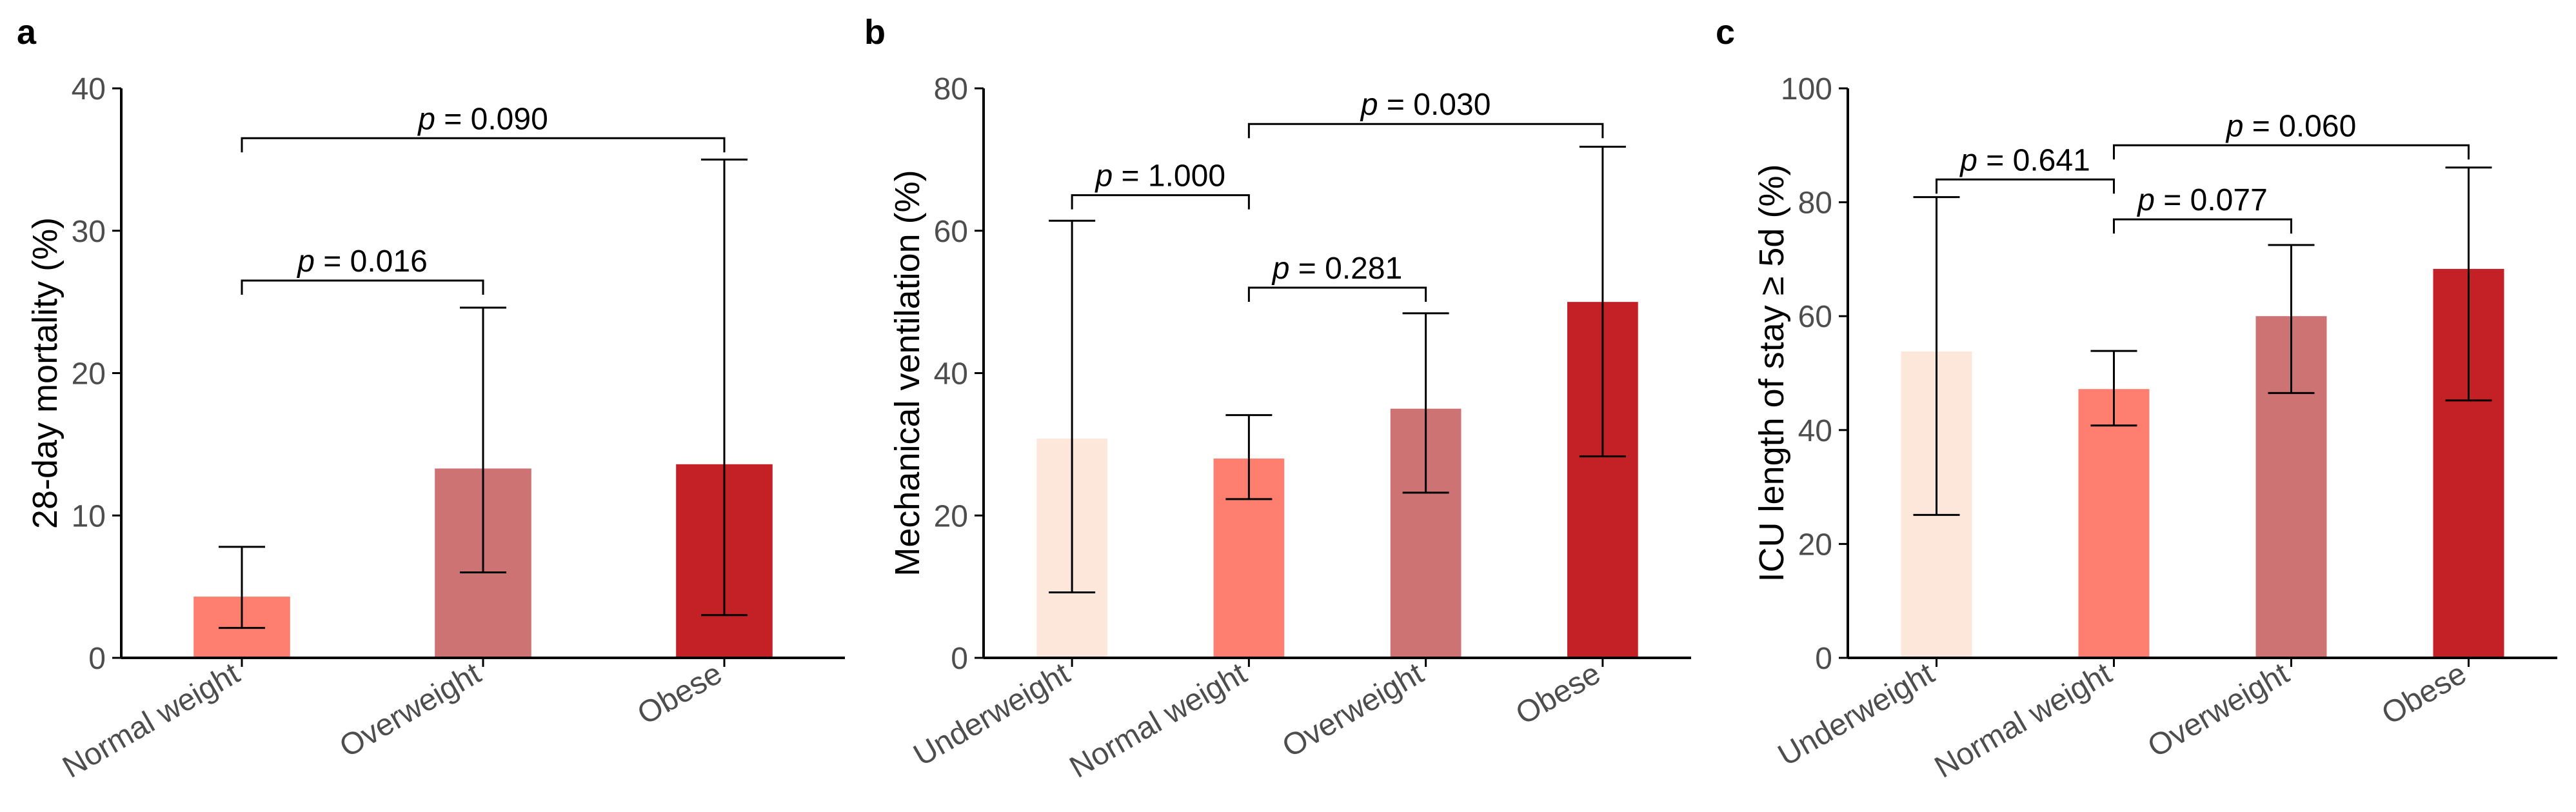 This screenshot has width=2576, height=812. What do you see at coordinates (1159, 176) in the screenshot?
I see `p-value-label: p = 1.000` at bounding box center [1159, 176].